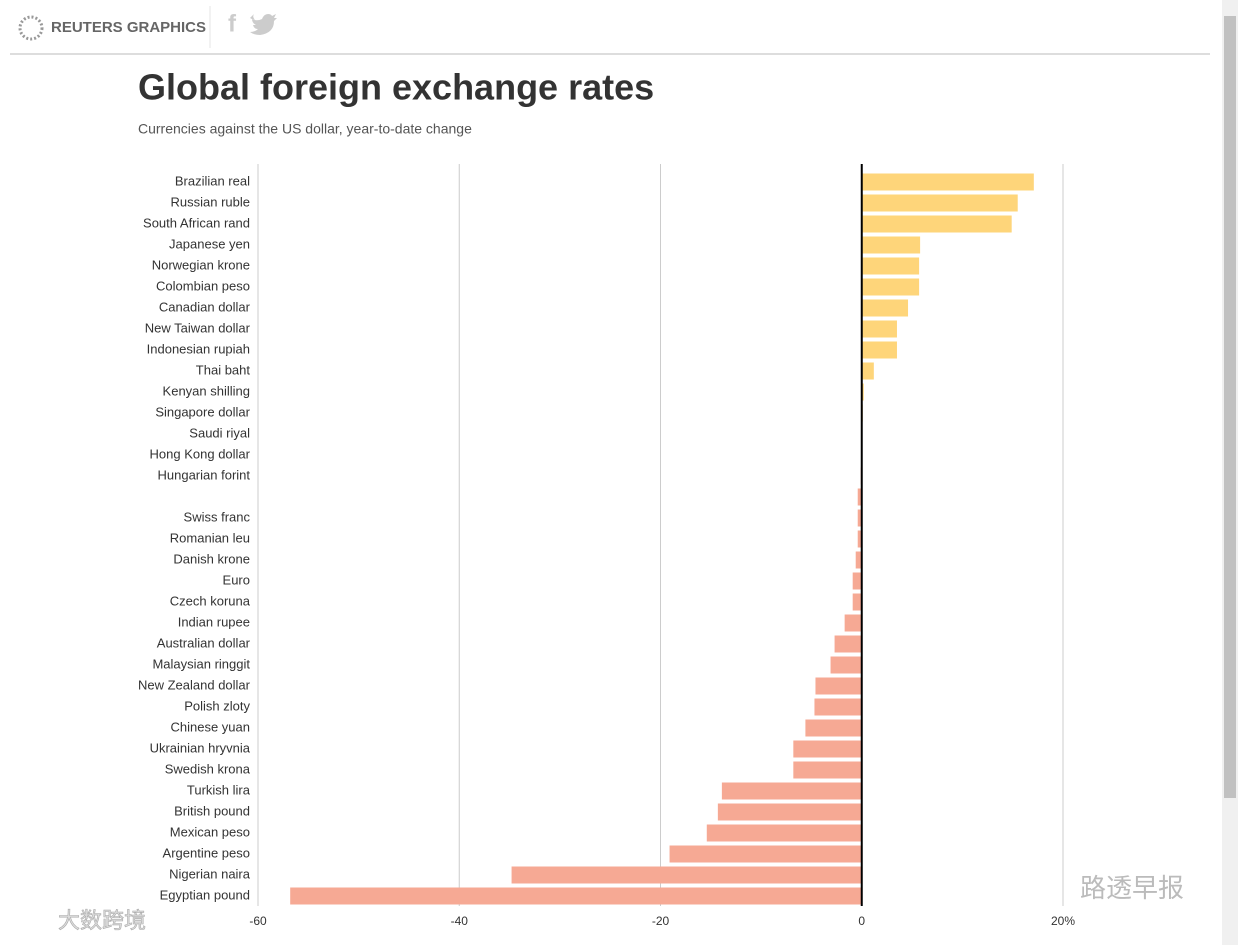 The image size is (1238, 950). What do you see at coordinates (210, 873) in the screenshot?
I see `y-tick-label: Nigerian naira` at bounding box center [210, 873].